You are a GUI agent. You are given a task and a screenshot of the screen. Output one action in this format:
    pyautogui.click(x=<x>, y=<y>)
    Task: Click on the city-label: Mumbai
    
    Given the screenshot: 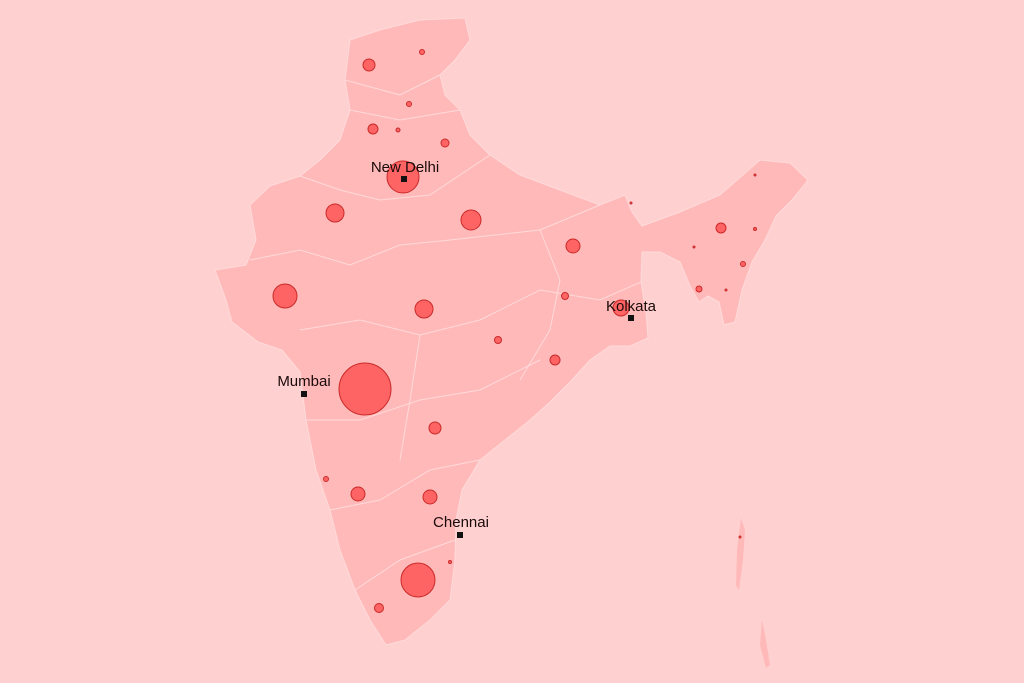 What is the action you would take?
    pyautogui.click(x=303, y=381)
    